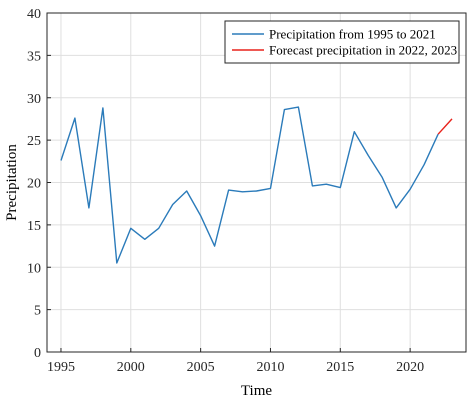 This screenshot has height=401, width=472. I want to click on x-axis-label: Time, so click(256, 391).